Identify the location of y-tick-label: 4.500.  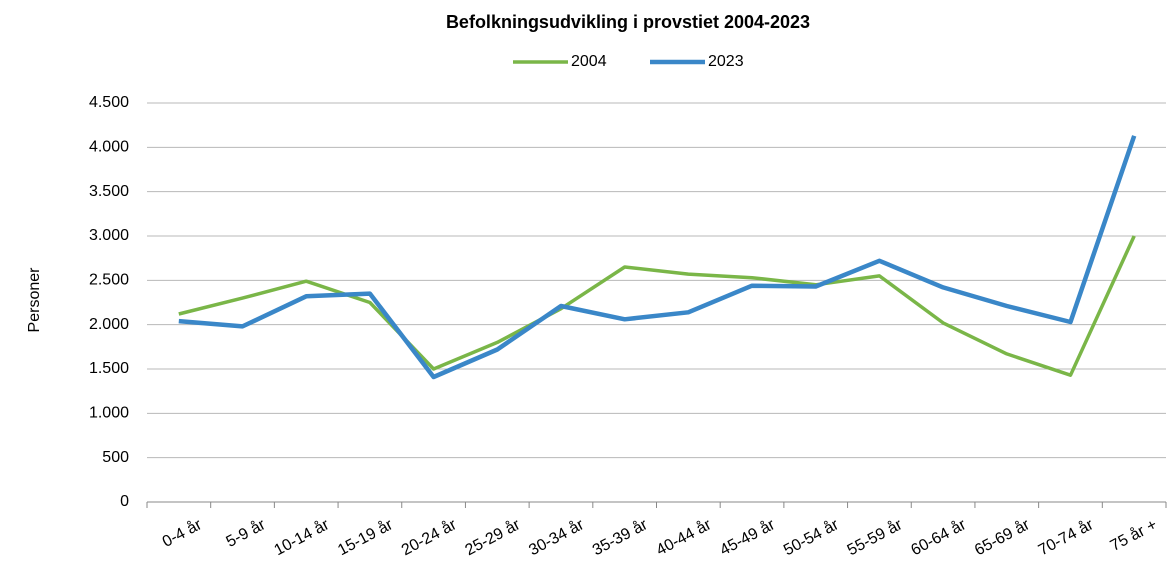
(109, 102).